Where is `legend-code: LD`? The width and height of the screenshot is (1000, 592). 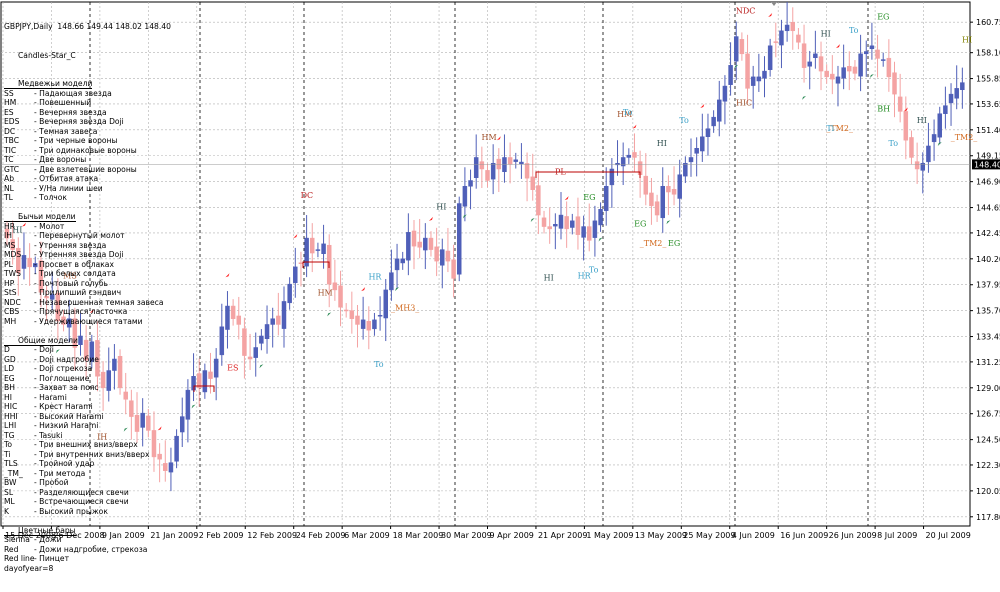
legend-code: LD is located at coordinates (9, 368).